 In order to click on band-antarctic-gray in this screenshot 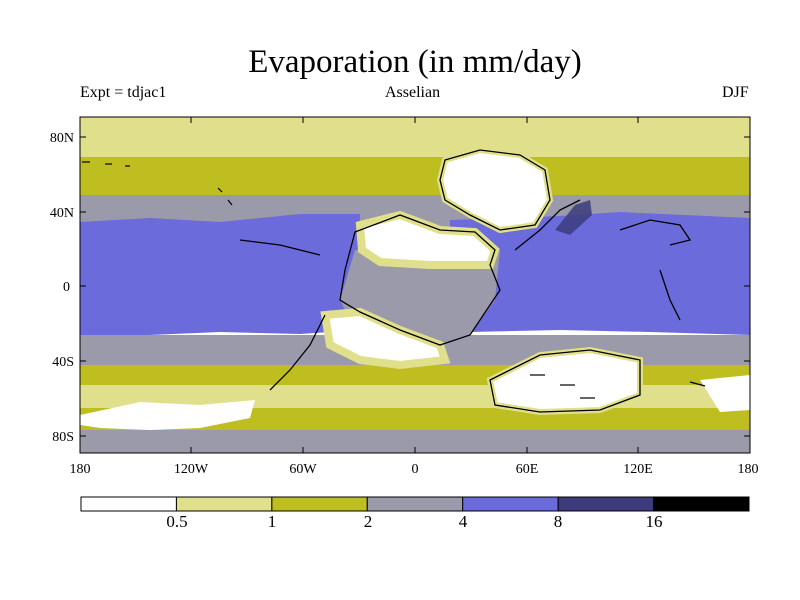, I will do `click(415, 441)`.